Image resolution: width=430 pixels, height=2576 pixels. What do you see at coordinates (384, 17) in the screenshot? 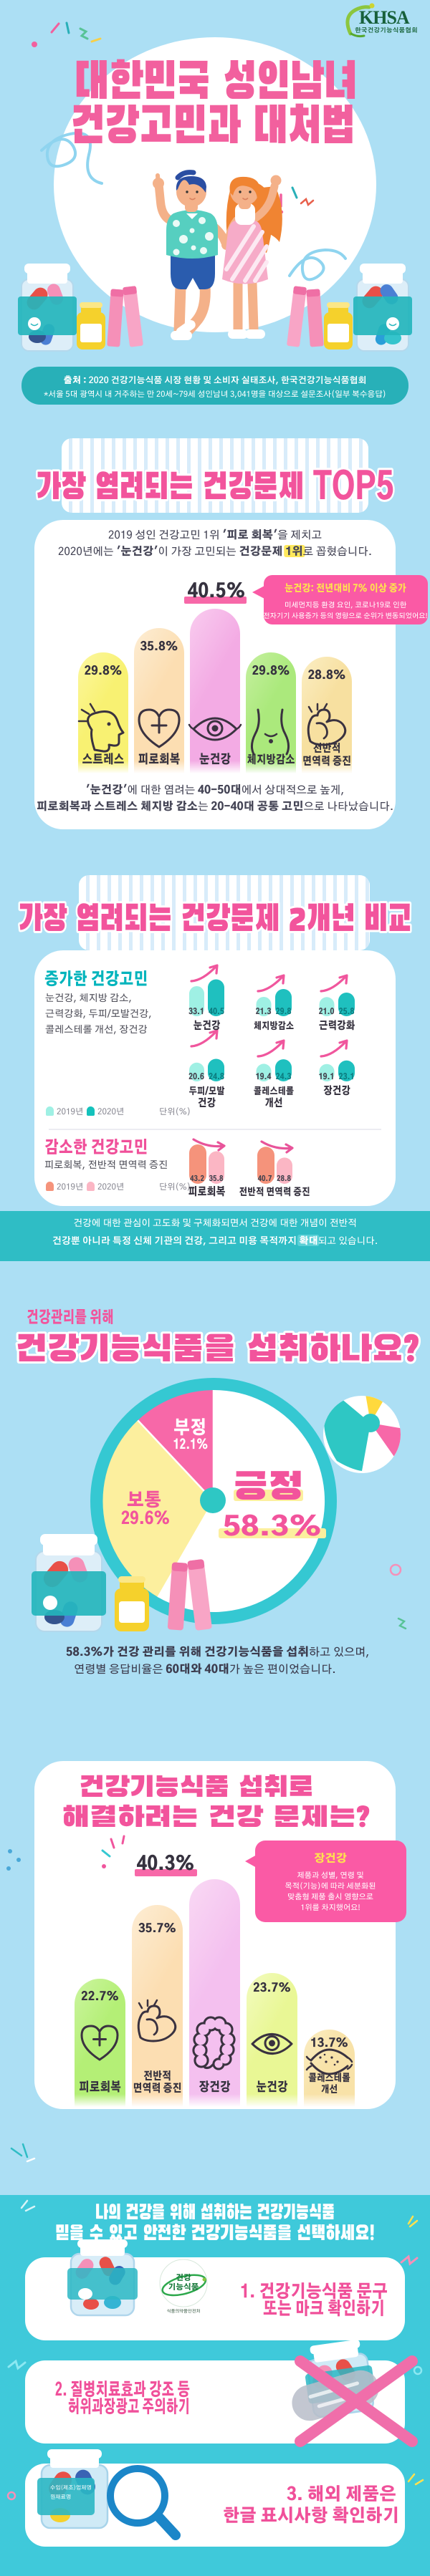
I see `svg-text: KHSA` at bounding box center [384, 17].